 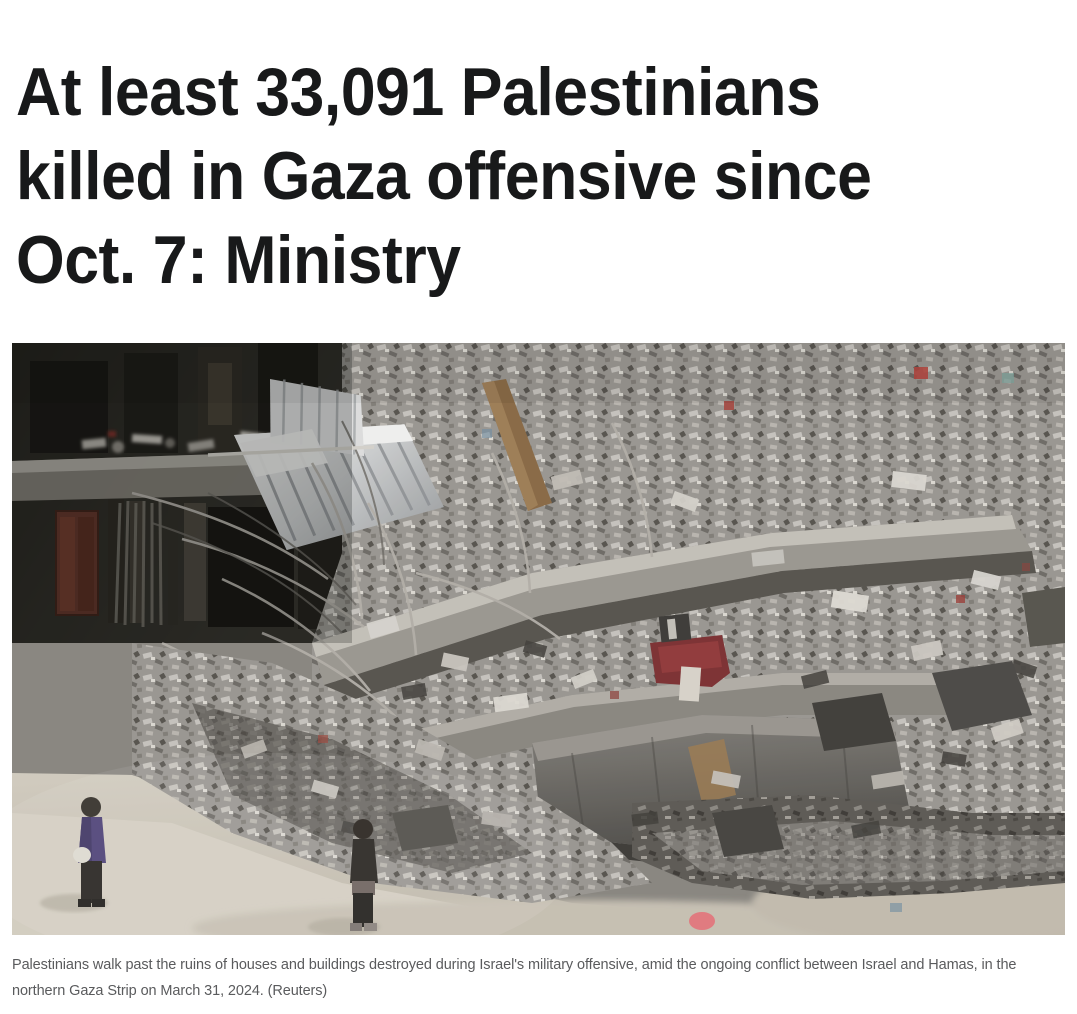 What do you see at coordinates (74, 854) in the screenshot?
I see `person-walking-blue-shirt` at bounding box center [74, 854].